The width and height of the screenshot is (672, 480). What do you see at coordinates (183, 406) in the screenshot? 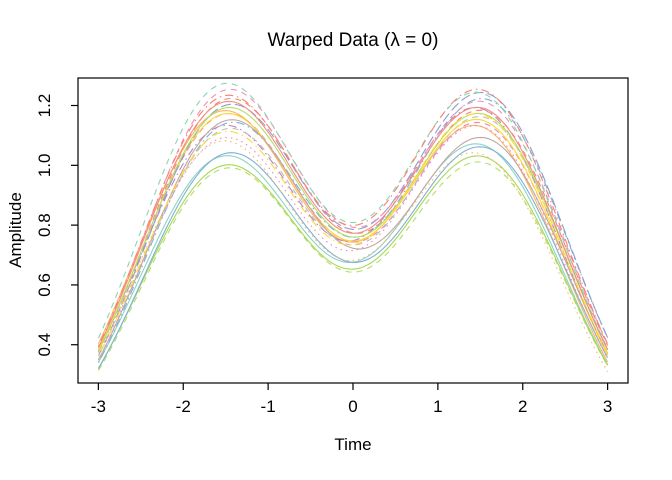
I see `x-tick-label: -2` at bounding box center [183, 406].